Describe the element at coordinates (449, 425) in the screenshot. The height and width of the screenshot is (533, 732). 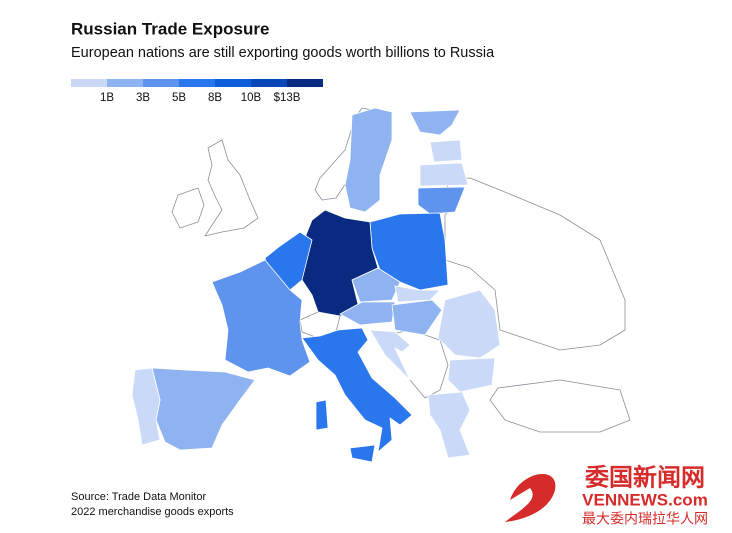
I see `greece` at that location.